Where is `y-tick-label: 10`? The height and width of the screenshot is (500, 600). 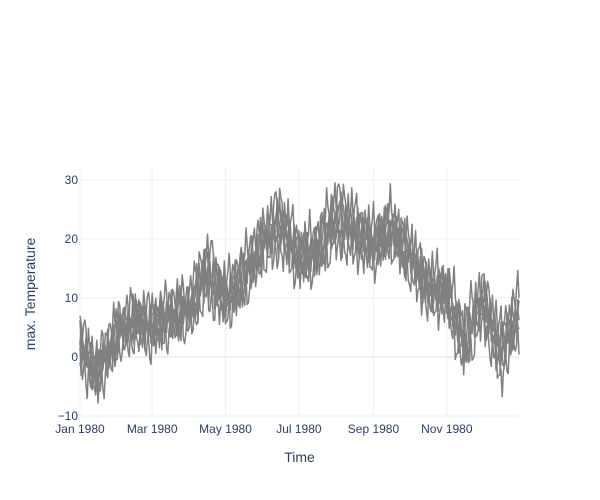
y-tick-label: 10 is located at coordinates (72, 298).